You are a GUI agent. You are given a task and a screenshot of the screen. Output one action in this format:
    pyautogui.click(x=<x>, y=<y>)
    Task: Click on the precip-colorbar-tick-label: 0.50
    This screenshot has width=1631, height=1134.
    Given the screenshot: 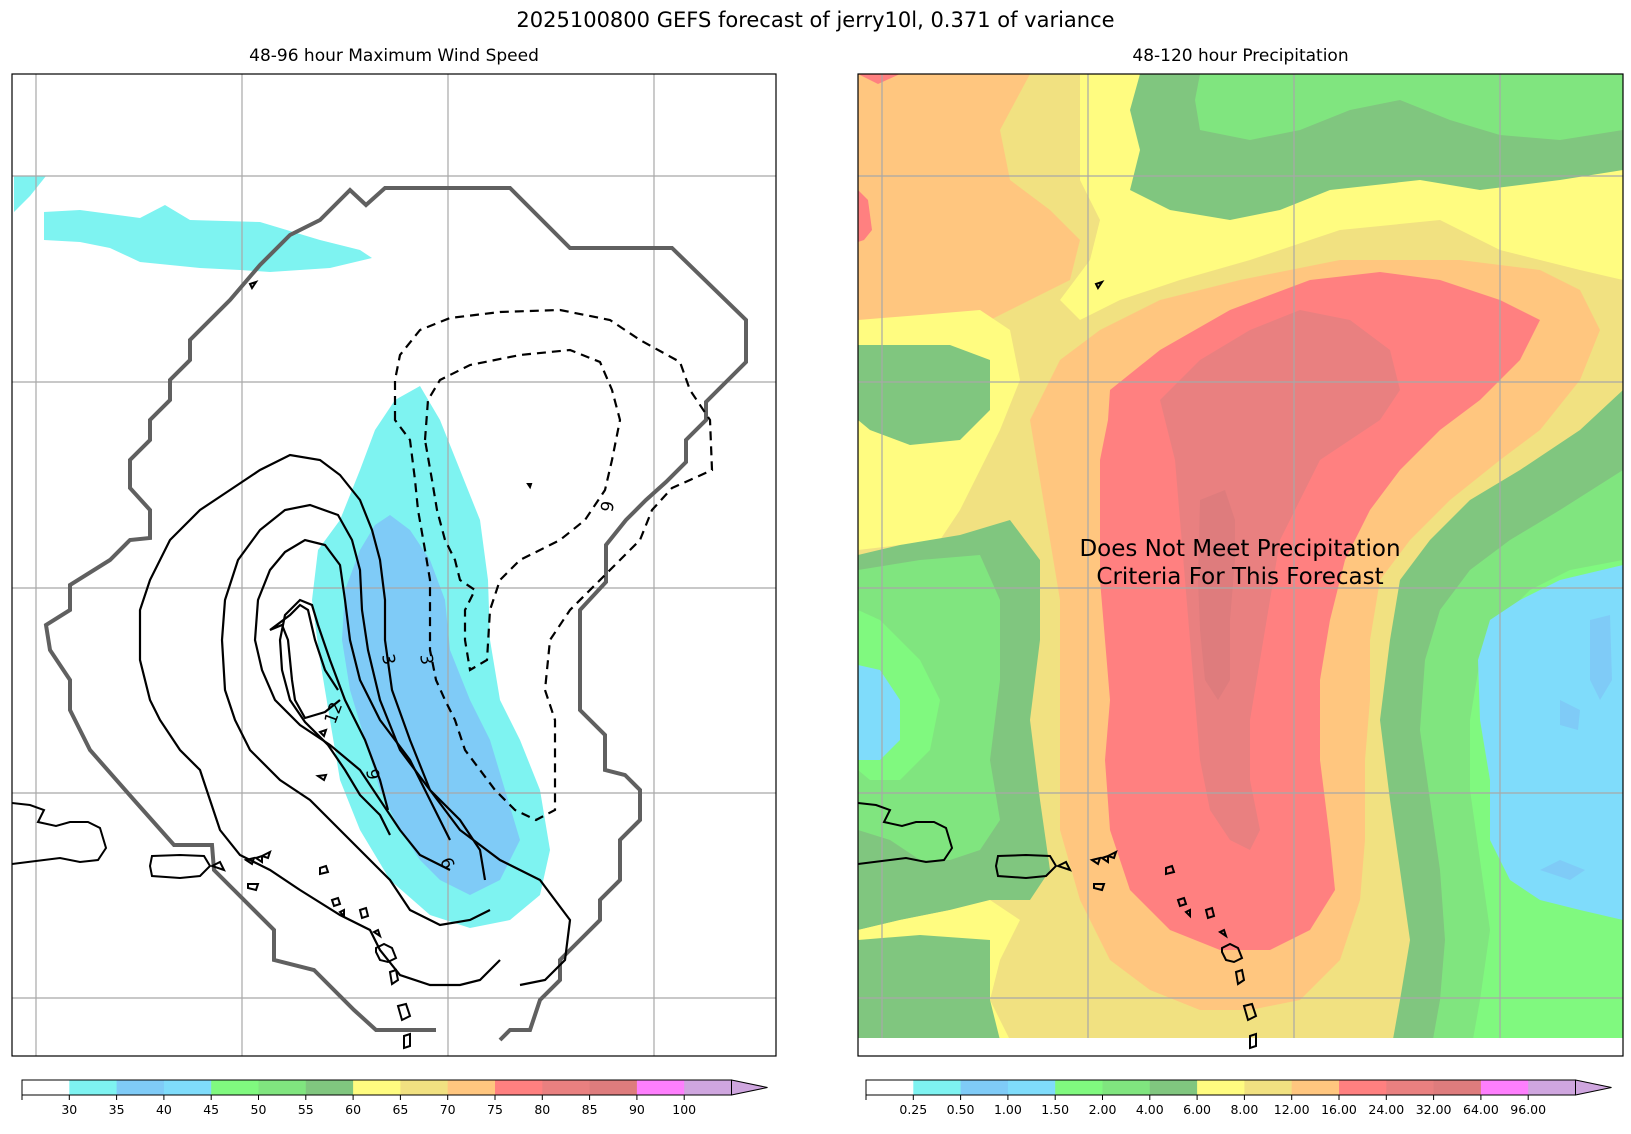 What is the action you would take?
    pyautogui.click(x=961, y=1109)
    